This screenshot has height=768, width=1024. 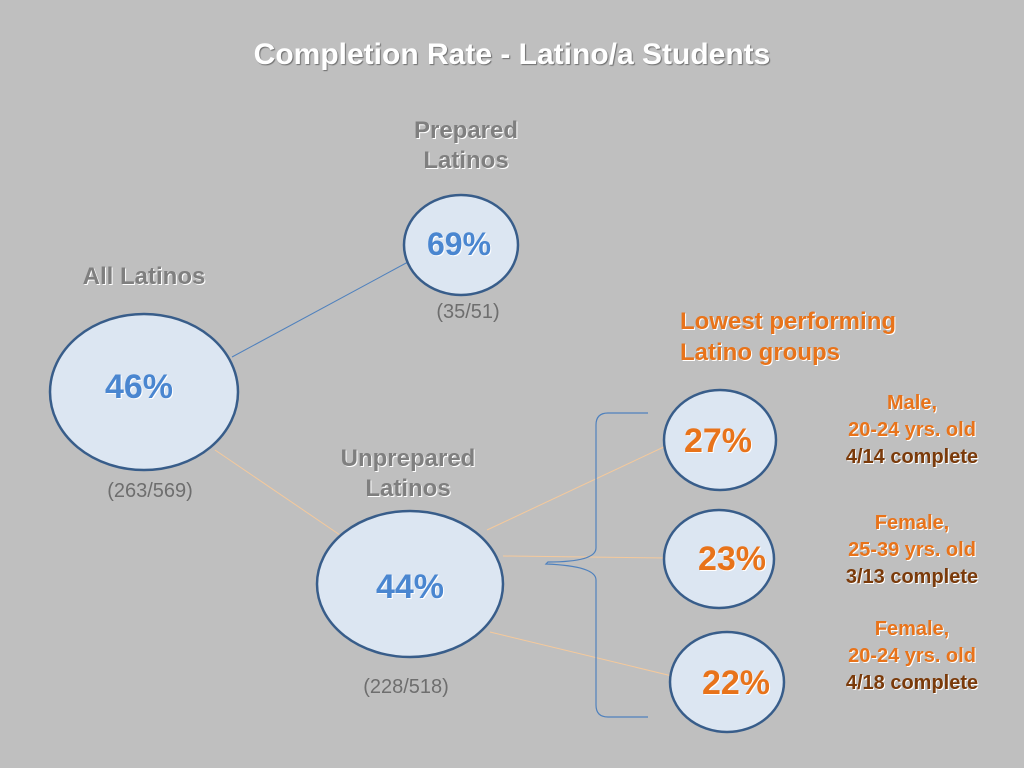 I want to click on unprepared-label-line2: Latinos, so click(x=408, y=488).